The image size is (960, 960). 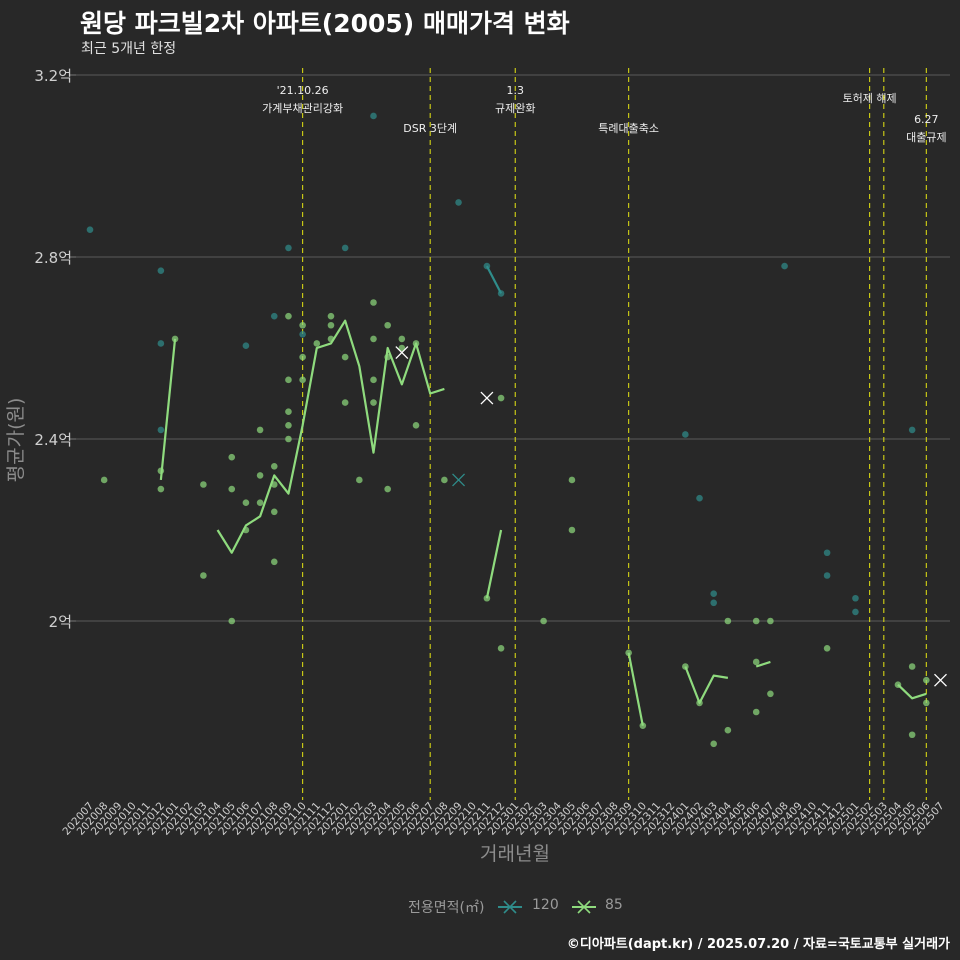 What do you see at coordinates (870, 98) in the screenshot?
I see `event-label: 토허제 해제` at bounding box center [870, 98].